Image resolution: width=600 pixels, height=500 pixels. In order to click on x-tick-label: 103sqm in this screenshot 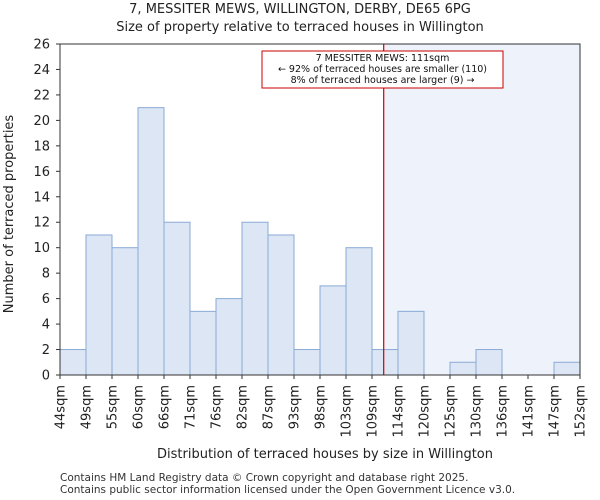, I will do `click(347, 411)`.